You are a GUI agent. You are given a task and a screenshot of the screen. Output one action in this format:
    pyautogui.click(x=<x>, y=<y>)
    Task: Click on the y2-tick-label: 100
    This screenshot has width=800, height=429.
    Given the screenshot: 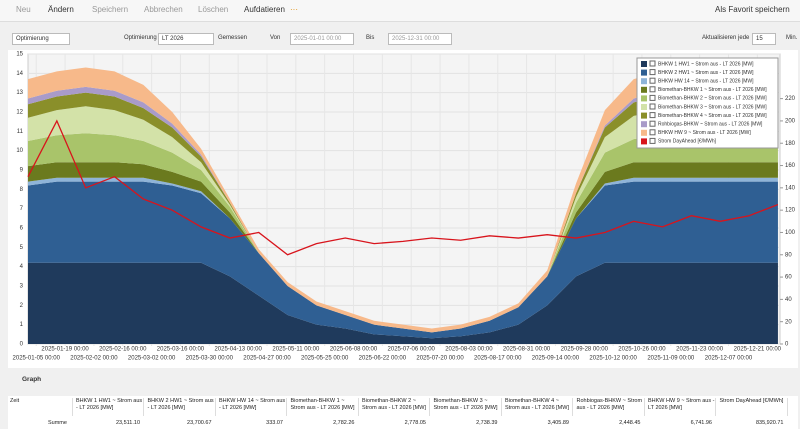 What is the action you would take?
    pyautogui.click(x=790, y=233)
    